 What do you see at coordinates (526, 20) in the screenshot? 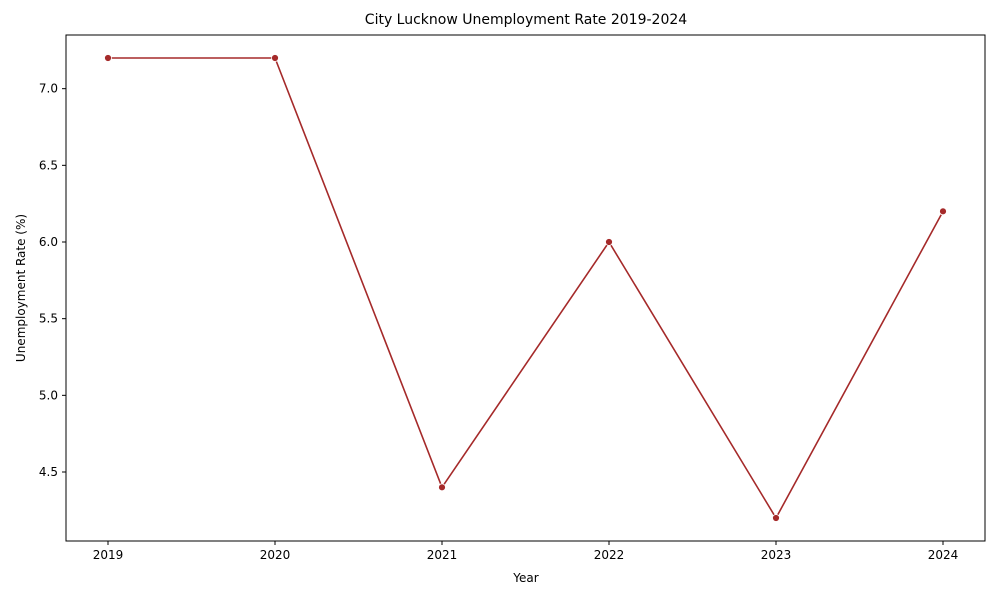
I see `chart-title: City Lucknow Unemployment Rate 2019-2024` at bounding box center [526, 20].